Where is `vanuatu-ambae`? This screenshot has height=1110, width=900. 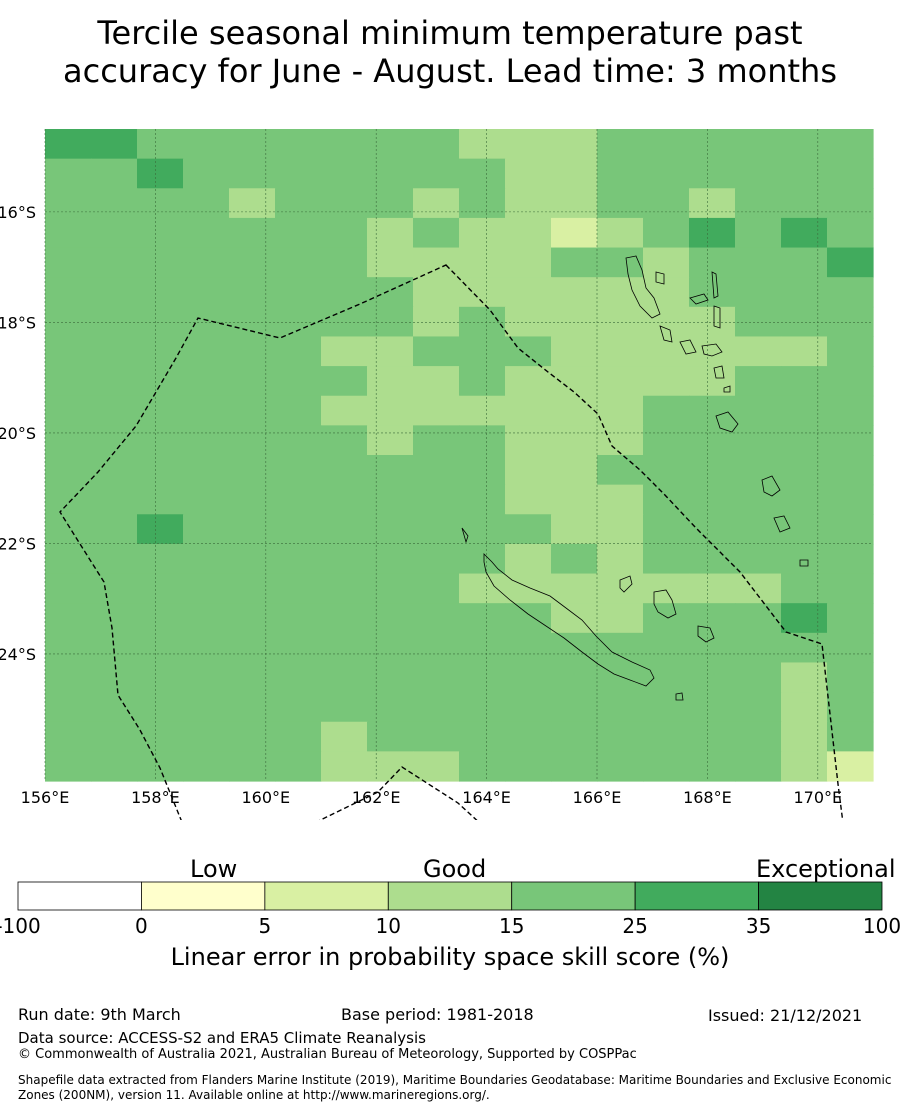 vanuatu-ambae is located at coordinates (699, 299).